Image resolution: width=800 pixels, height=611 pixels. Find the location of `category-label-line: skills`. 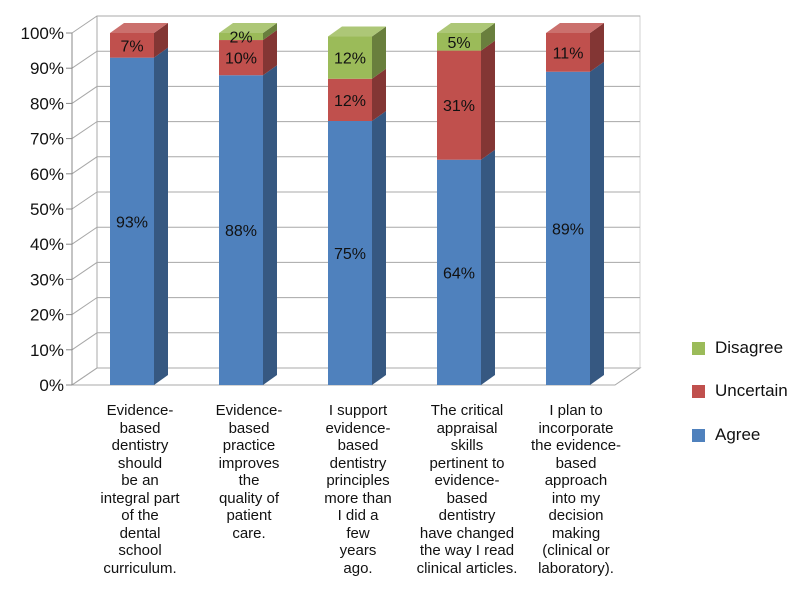

category-label-line: skills is located at coordinates (467, 445).